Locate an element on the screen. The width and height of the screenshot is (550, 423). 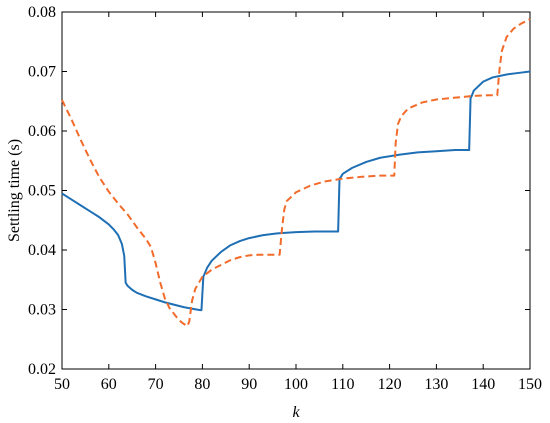
x-tick-label: 120 is located at coordinates (390, 384).